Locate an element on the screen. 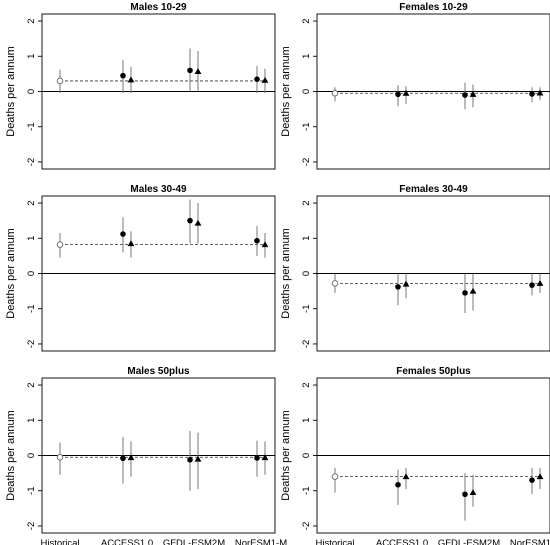  panel-title: Males 50plus is located at coordinates (158, 371).